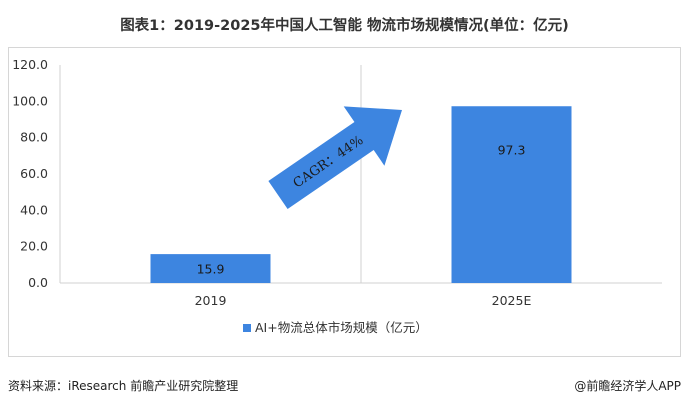  What do you see at coordinates (30, 64) in the screenshot?
I see `y-tick-label: 120.0` at bounding box center [30, 64].